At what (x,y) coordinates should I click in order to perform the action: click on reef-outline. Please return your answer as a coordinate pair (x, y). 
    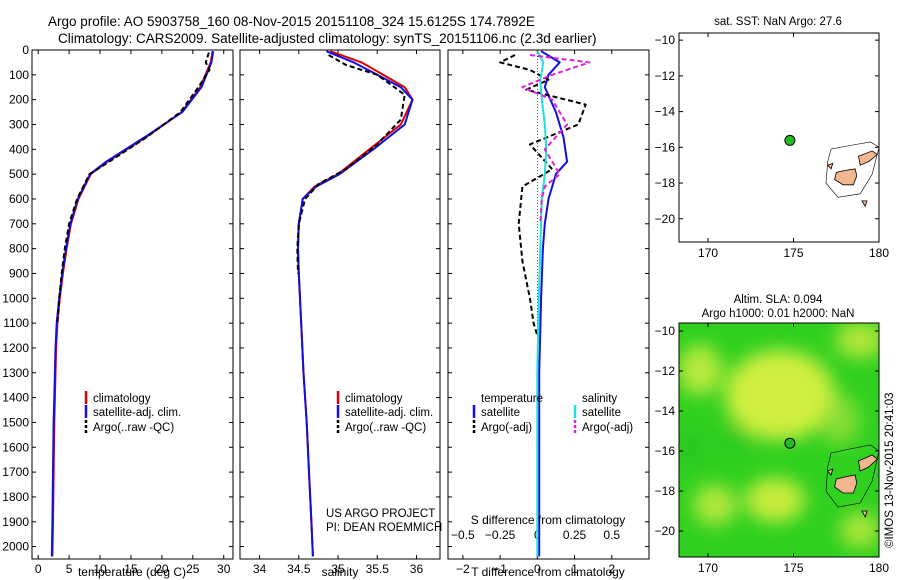
    Looking at the image, I should click on (852, 476).